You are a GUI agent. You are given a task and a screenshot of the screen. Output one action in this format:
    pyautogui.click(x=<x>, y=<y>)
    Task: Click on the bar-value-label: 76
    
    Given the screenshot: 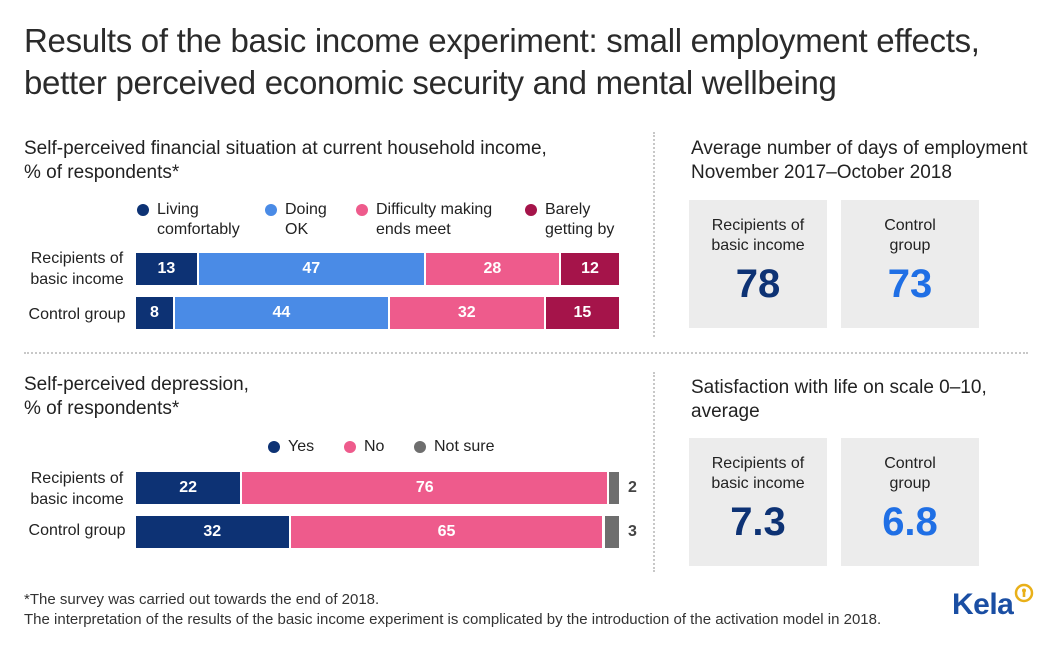 What is the action you would take?
    pyautogui.click(x=424, y=487)
    